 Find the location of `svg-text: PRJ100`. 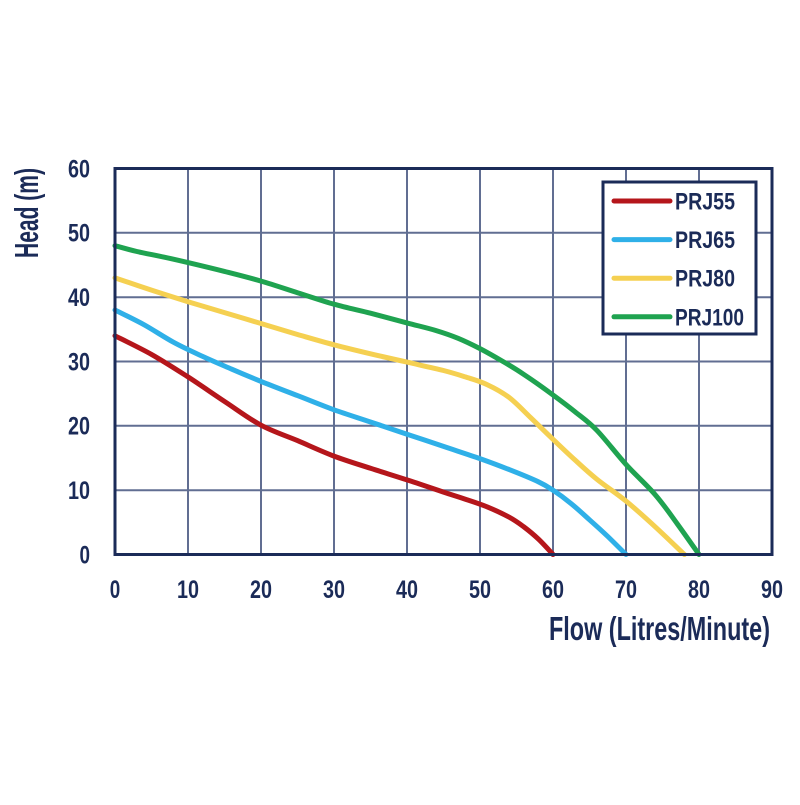

svg-text: PRJ100 is located at coordinates (709, 317).